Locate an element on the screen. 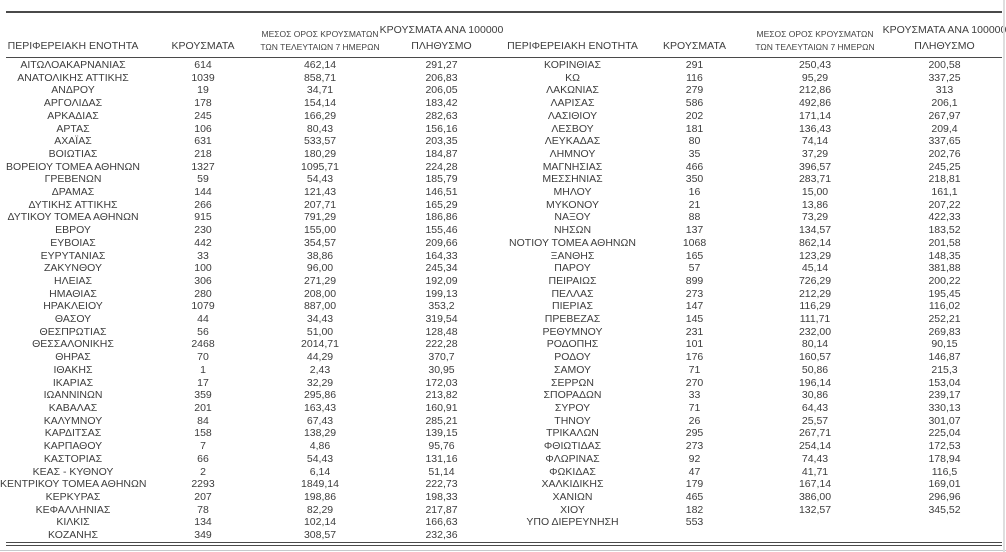 The image size is (1006, 552). column-header-label: ΠΕΡΙΦΕΡΕΙΑΚΗ ΕΝΟΤΗΤΑ is located at coordinates (572, 45).